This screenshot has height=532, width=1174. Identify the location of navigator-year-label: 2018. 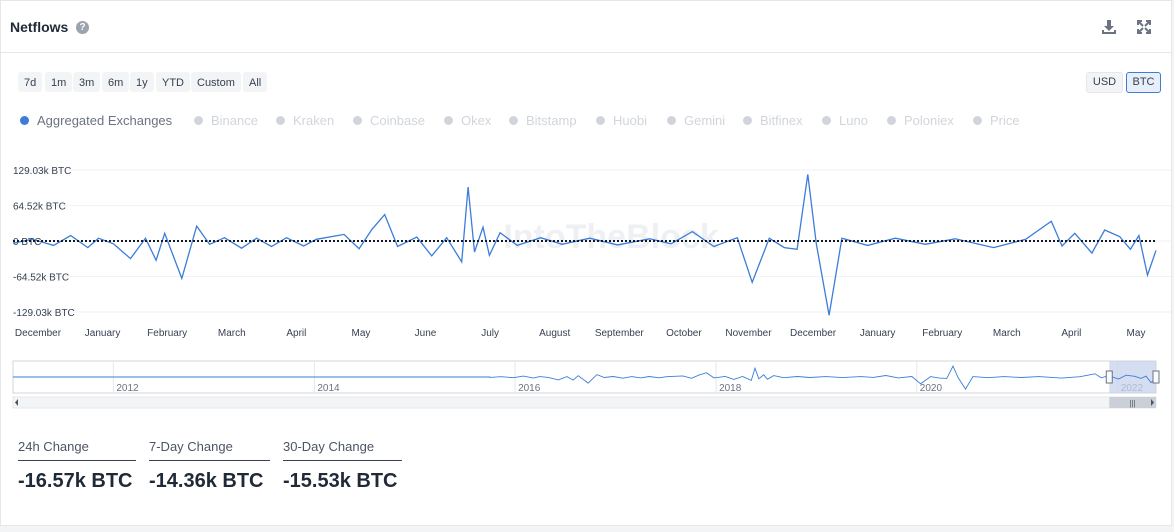
(730, 388).